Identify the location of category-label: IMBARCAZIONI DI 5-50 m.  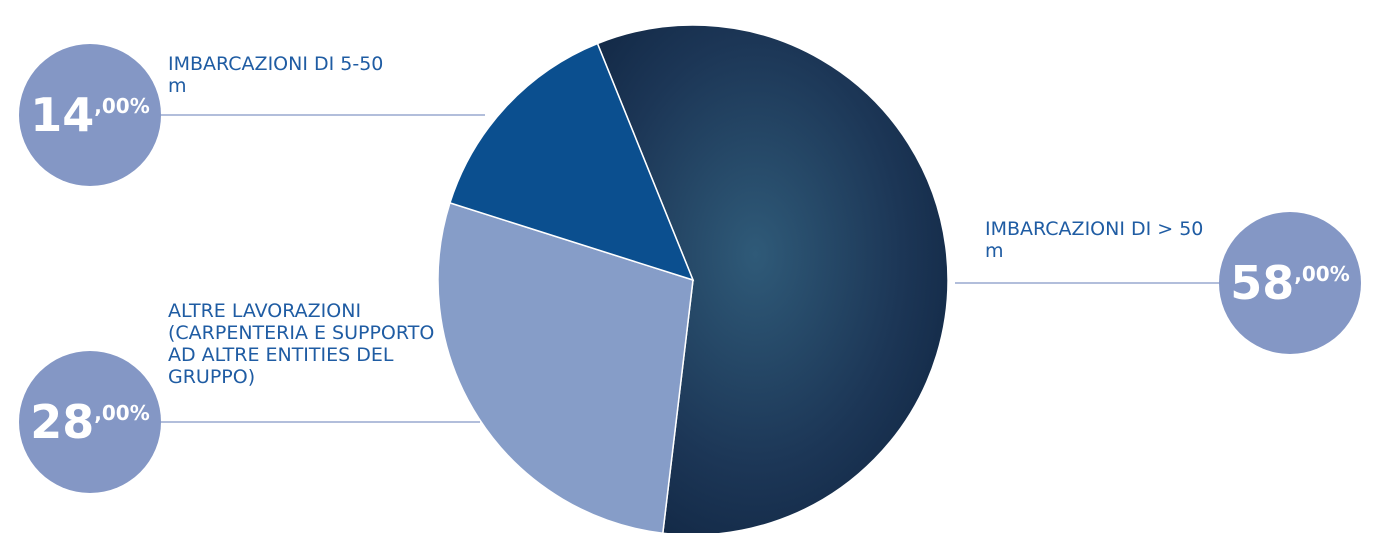
(276, 75).